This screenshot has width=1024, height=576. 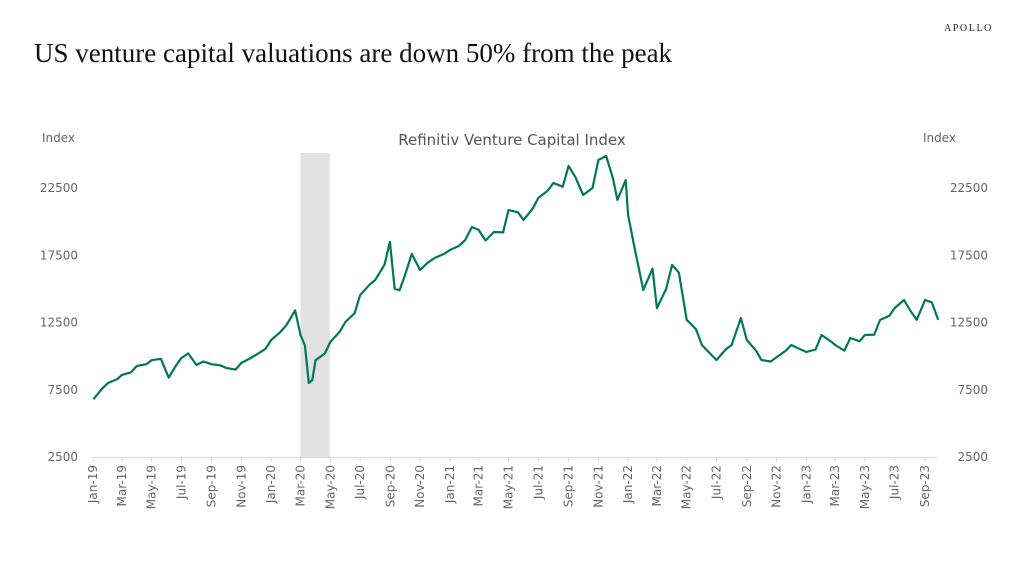 What do you see at coordinates (865, 487) in the screenshot?
I see `x-tick-label: May-23` at bounding box center [865, 487].